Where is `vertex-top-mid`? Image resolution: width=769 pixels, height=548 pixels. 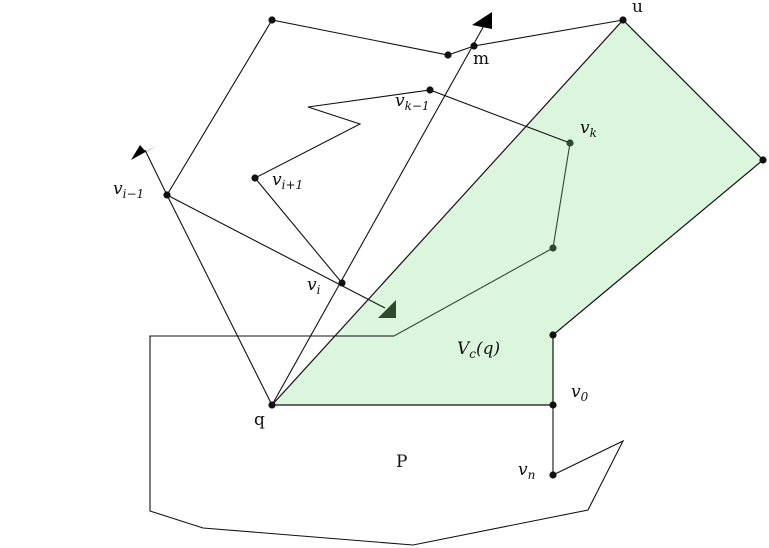
vertex-top-mid is located at coordinates (448, 55).